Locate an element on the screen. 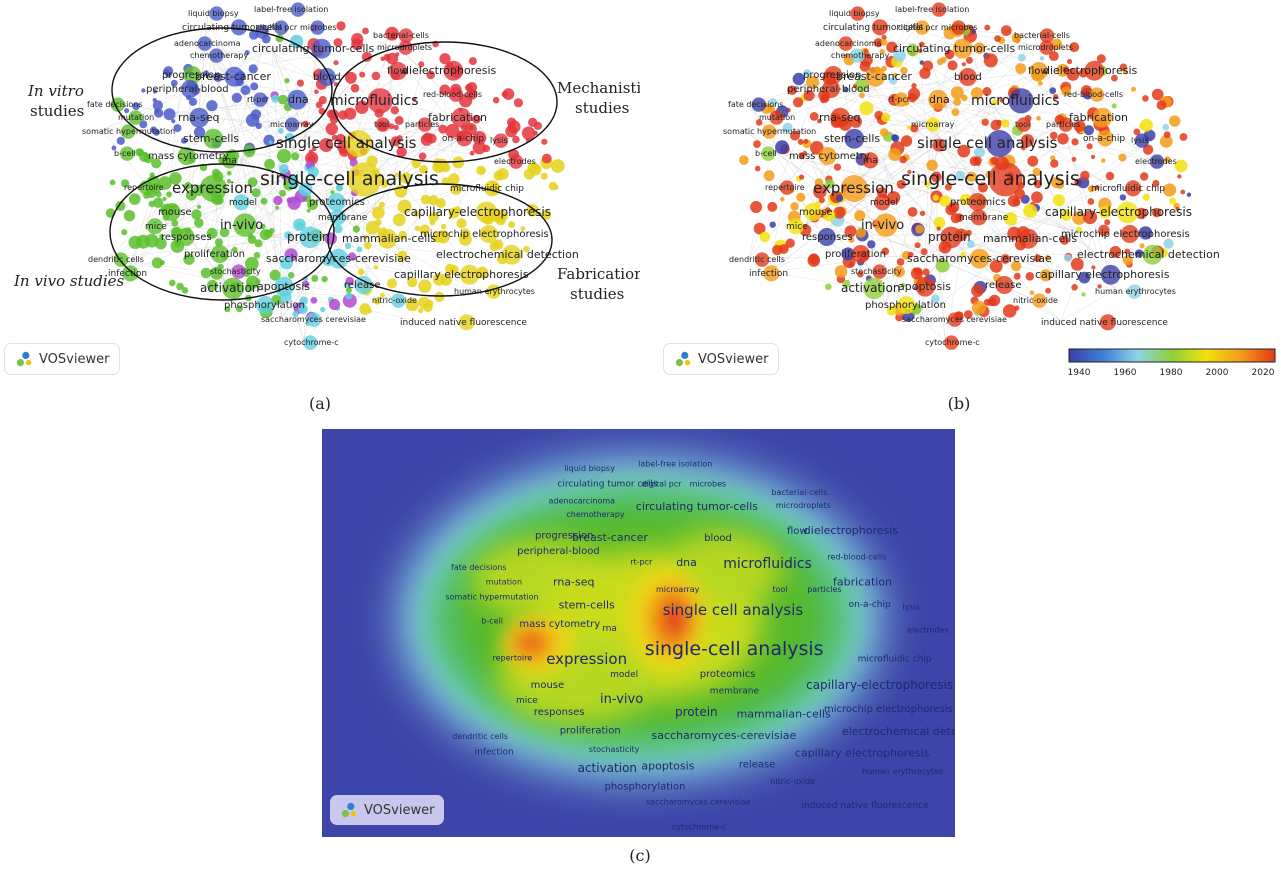 The height and width of the screenshot is (874, 1281). vosviewer-logo-icon is located at coordinates (683, 359).